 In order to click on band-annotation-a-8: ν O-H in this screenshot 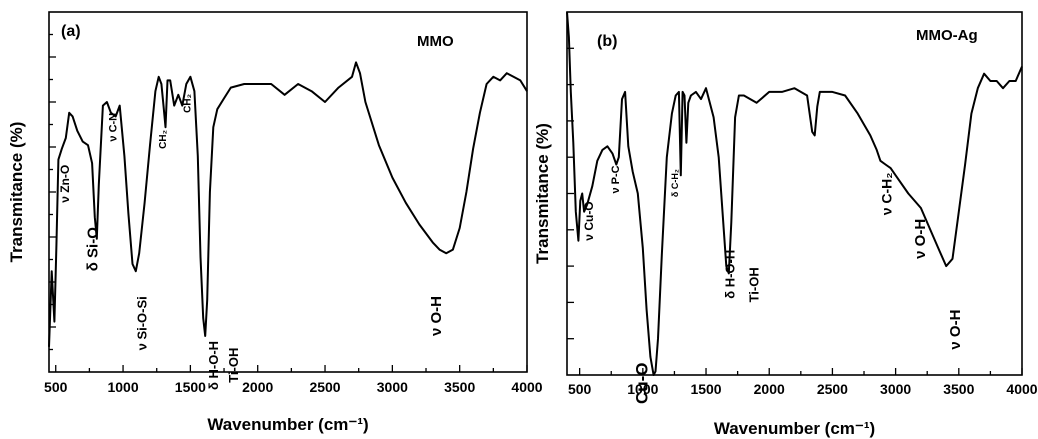, I will do `click(436, 316)`.